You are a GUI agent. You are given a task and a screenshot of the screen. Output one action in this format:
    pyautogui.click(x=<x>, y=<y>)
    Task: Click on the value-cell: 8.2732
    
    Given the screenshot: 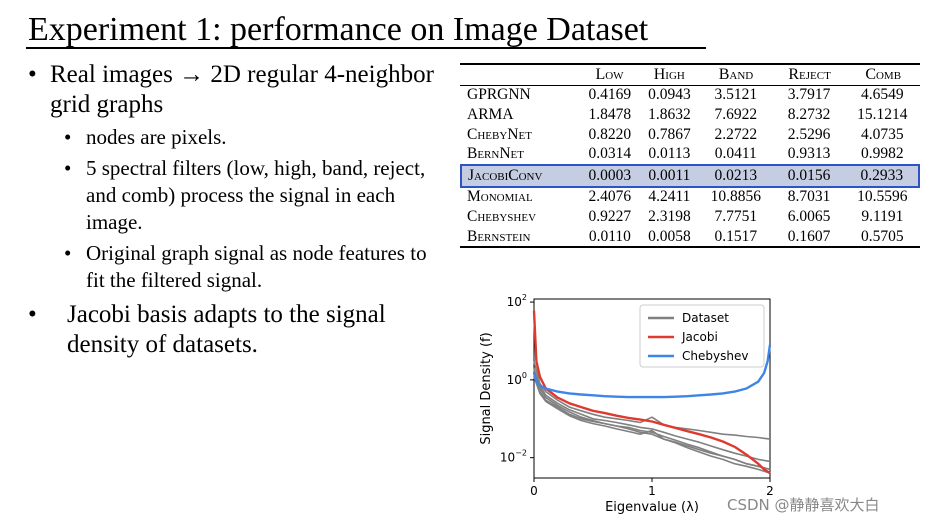 What is the action you would take?
    pyautogui.click(x=809, y=114)
    